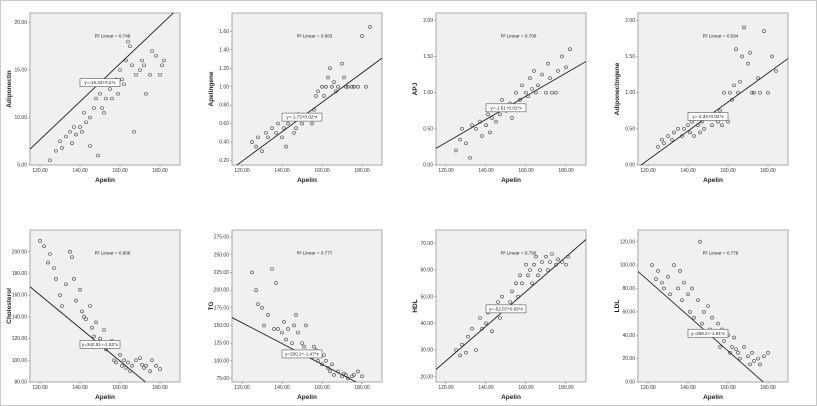 Image resolution: width=817 pixels, height=406 pixels. I want to click on regression-equation: y=342.51+-1.52*x, so click(100, 344).